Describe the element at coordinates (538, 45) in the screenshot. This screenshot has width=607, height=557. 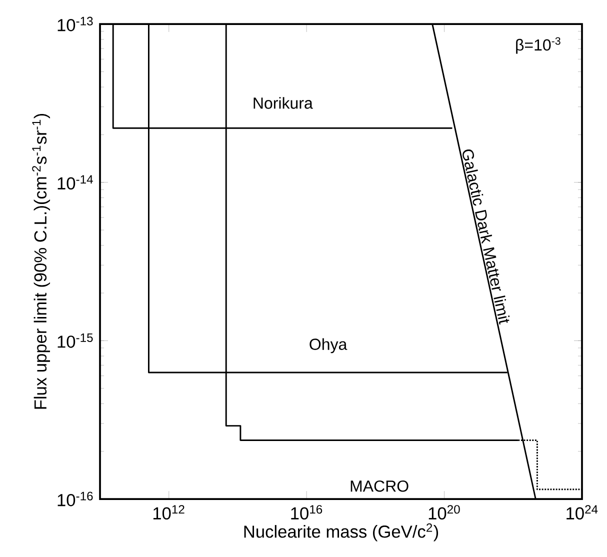
I see `annotation: β=10$^{-3}$` at that location.